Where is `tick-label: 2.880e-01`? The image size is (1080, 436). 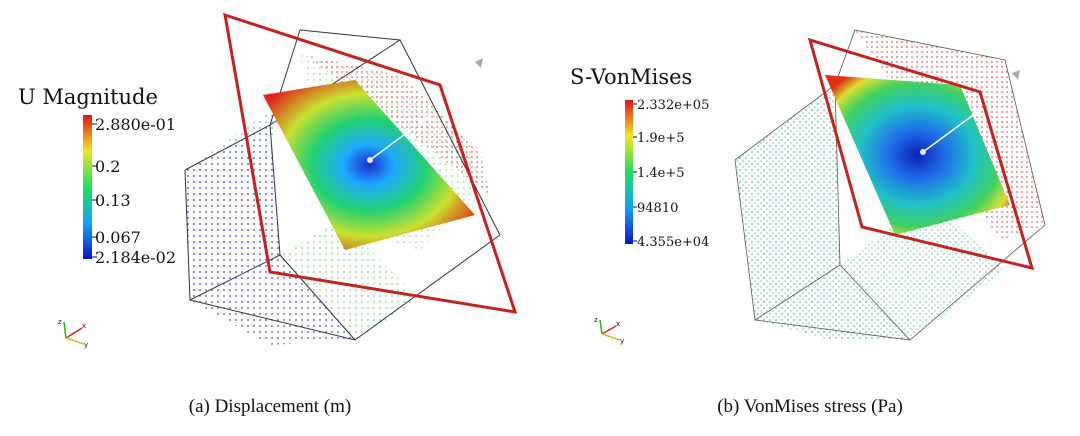
tick-label: 2.880e-01 is located at coordinates (135, 124).